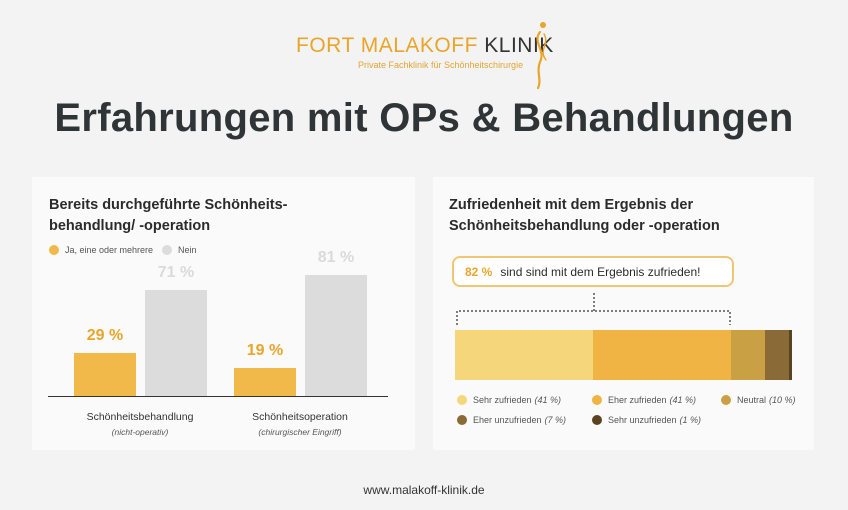  Describe the element at coordinates (300, 417) in the screenshot. I see `category-label-2: Schönheitsoperation` at that location.